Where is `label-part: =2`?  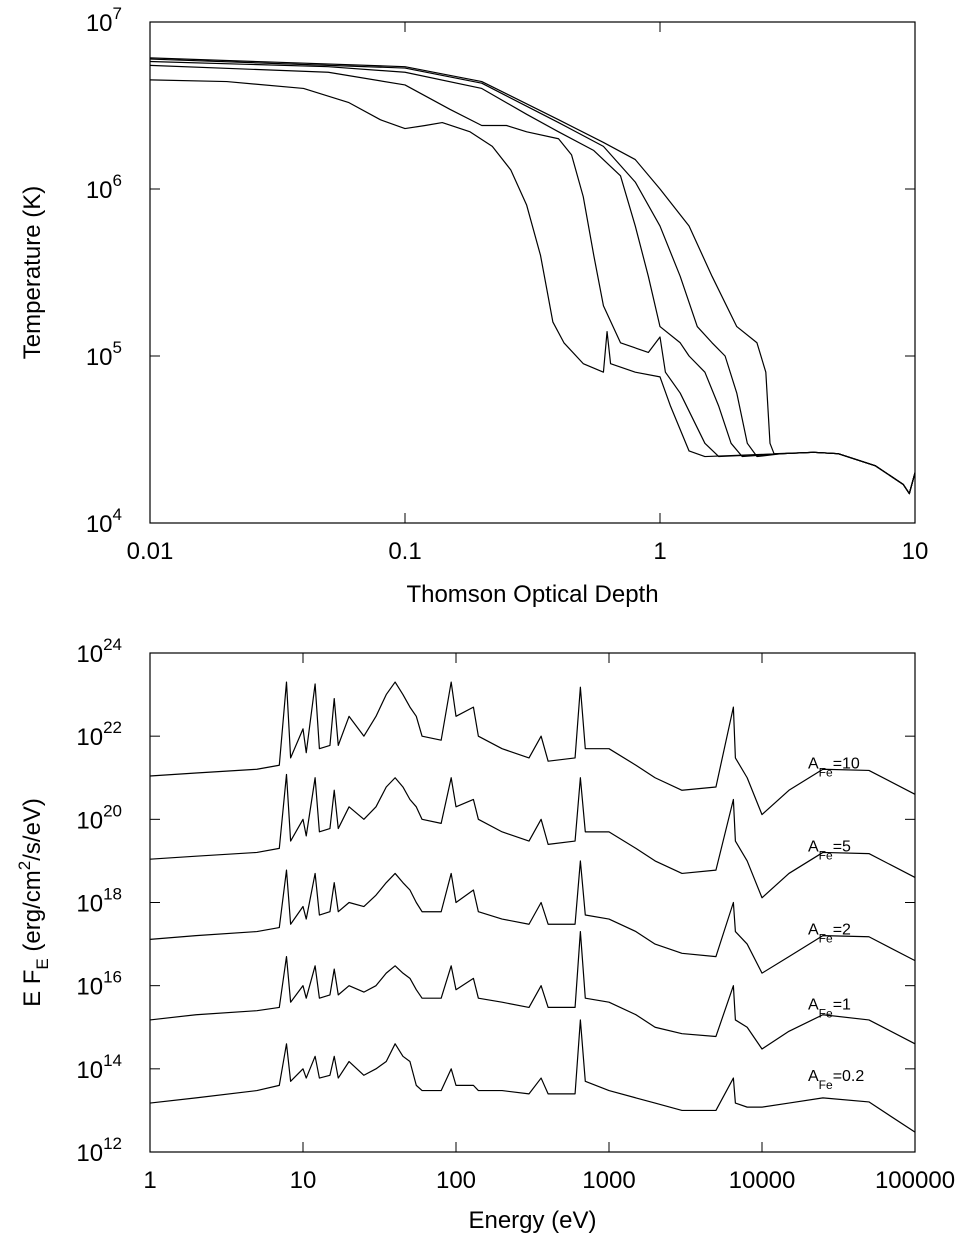 label-part: =2 is located at coordinates (842, 930).